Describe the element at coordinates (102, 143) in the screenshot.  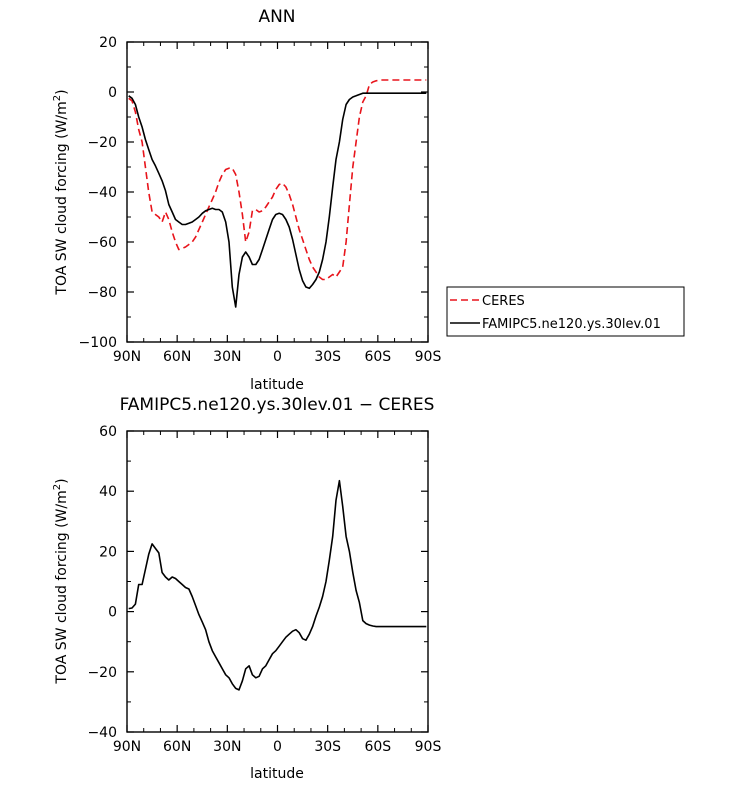
I see `top-y-tick-label: −20` at that location.